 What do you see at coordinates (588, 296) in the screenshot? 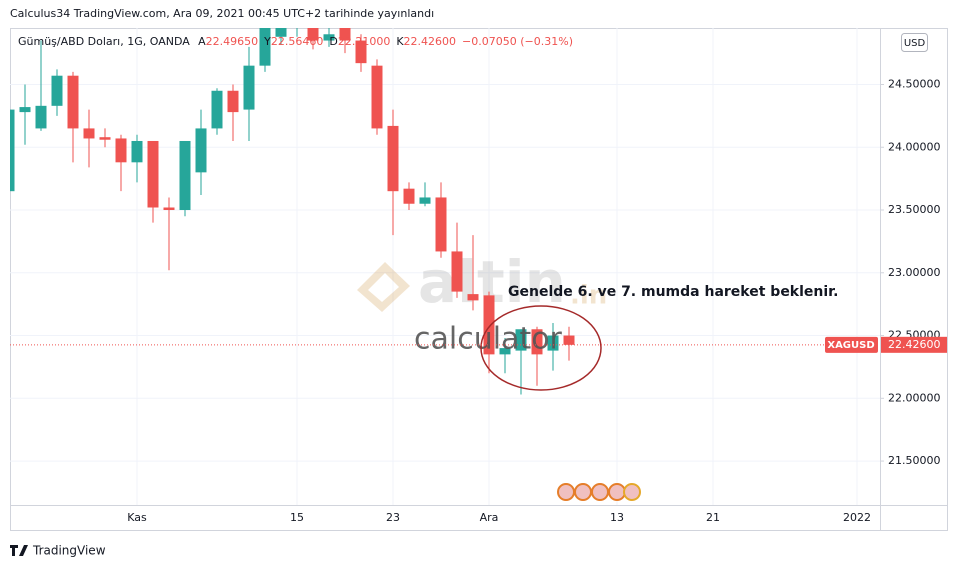
I see `watermark-domain: .in` at bounding box center [588, 296].